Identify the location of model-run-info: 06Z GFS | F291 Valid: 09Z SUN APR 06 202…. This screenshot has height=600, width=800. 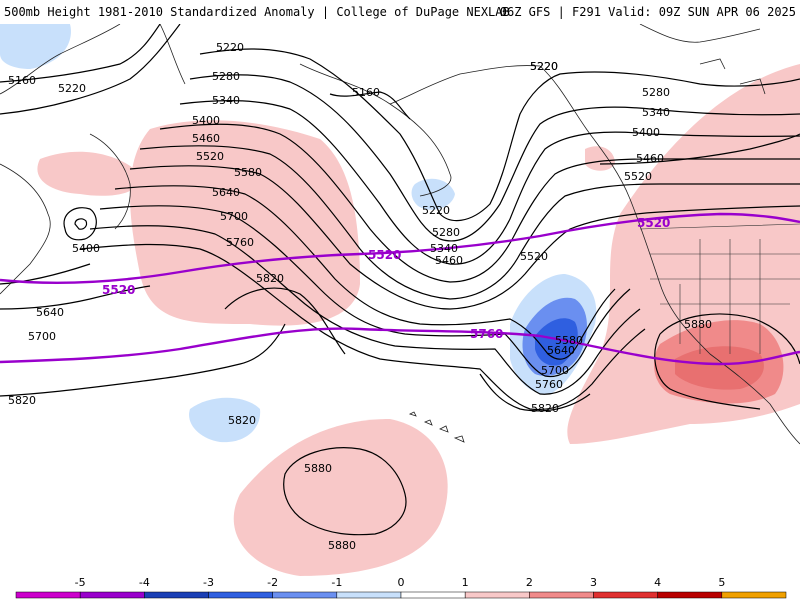
(647, 12).